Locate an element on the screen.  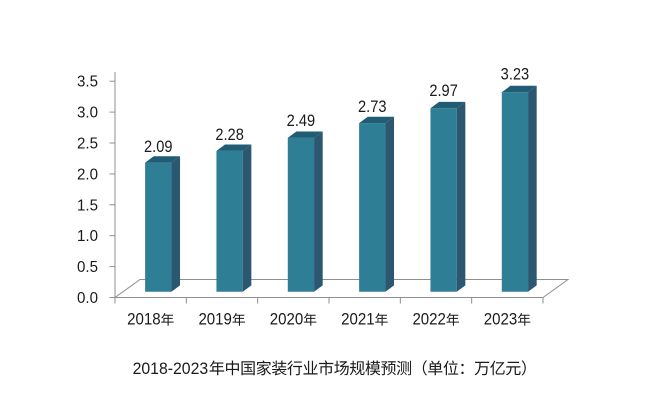
svg-text: 1.5 is located at coordinates (87, 205).